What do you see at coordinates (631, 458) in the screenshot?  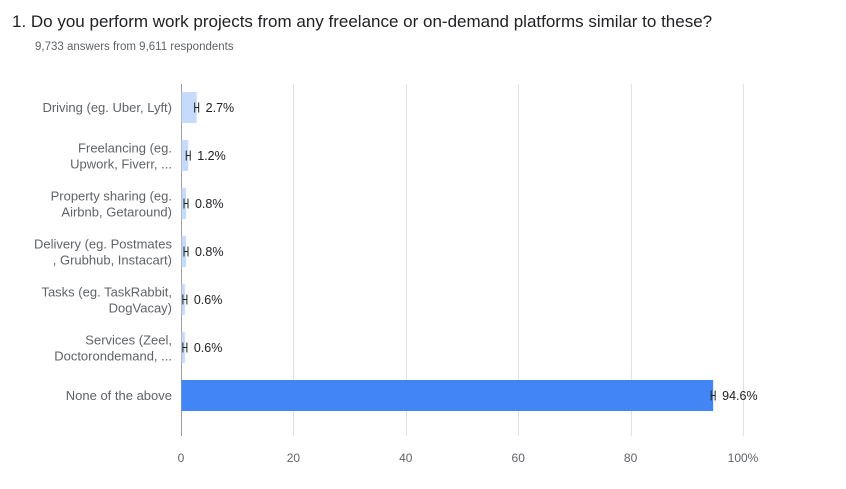 I see `x-tick-label: 80` at bounding box center [631, 458].